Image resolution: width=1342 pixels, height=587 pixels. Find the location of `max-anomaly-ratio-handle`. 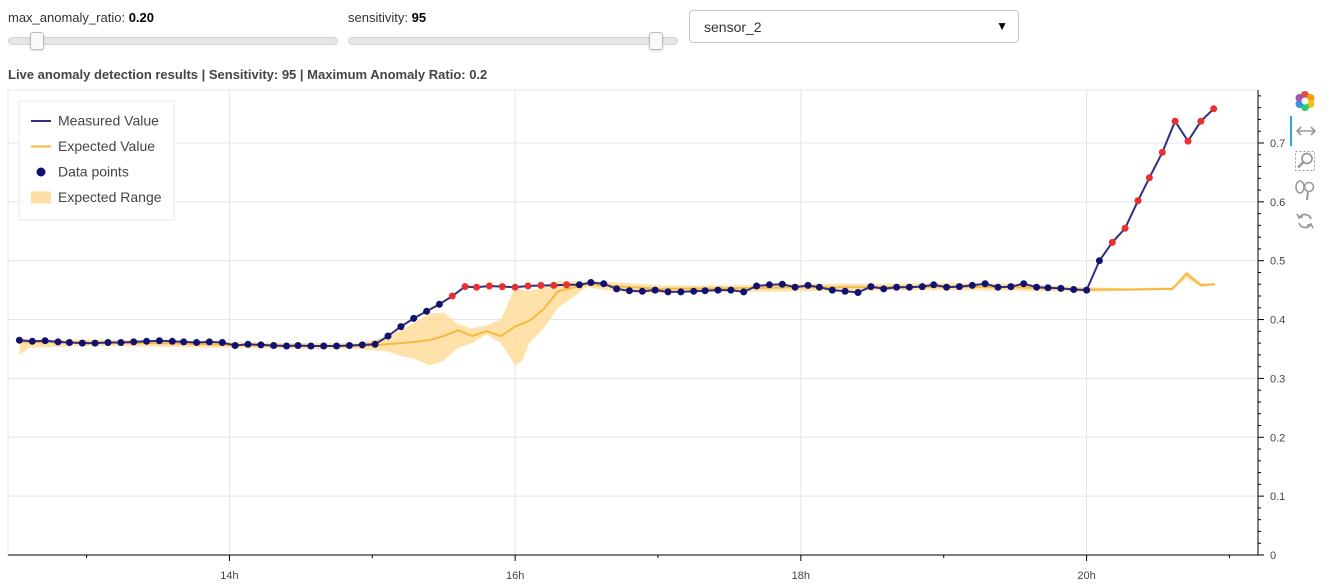

max-anomaly-ratio-handle is located at coordinates (37, 41).